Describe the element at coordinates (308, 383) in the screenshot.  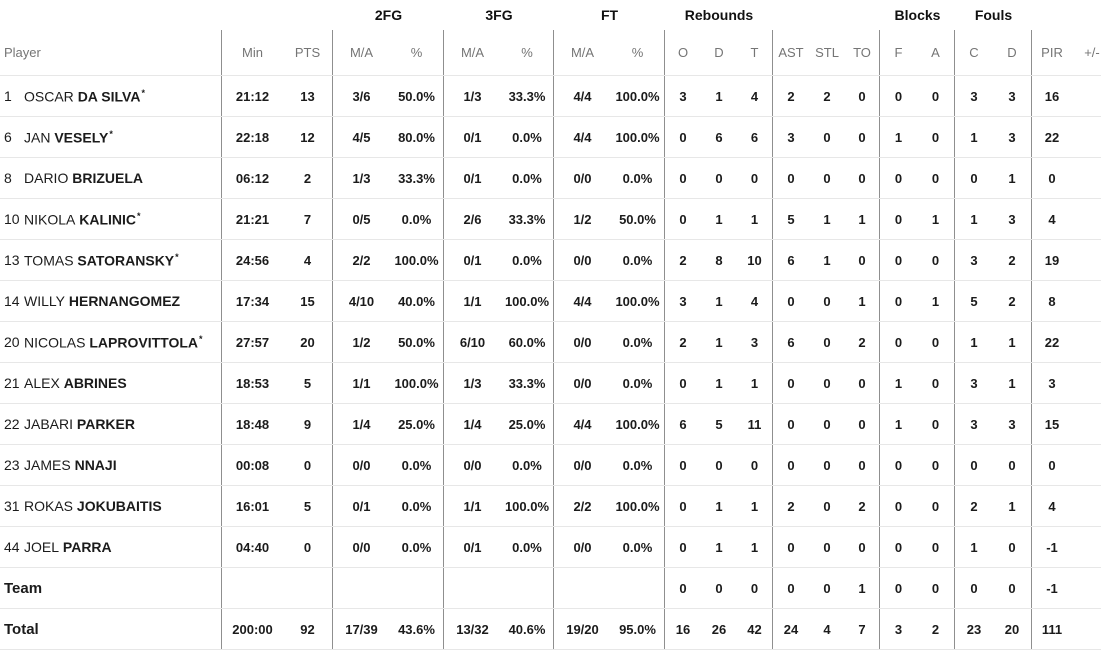
I see `stat-cell: 5` at that location.